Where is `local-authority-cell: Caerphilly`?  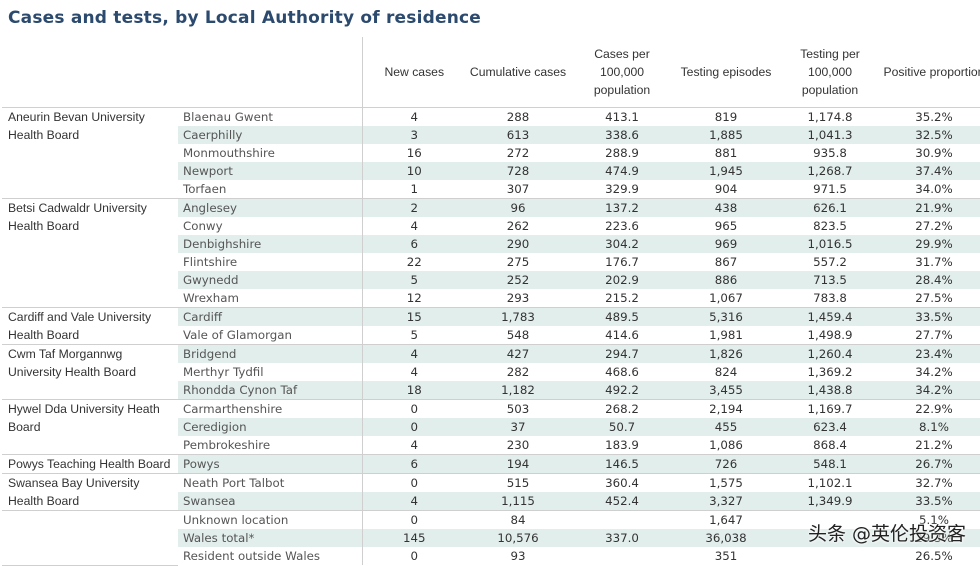 local-authority-cell: Caerphilly is located at coordinates (270, 135).